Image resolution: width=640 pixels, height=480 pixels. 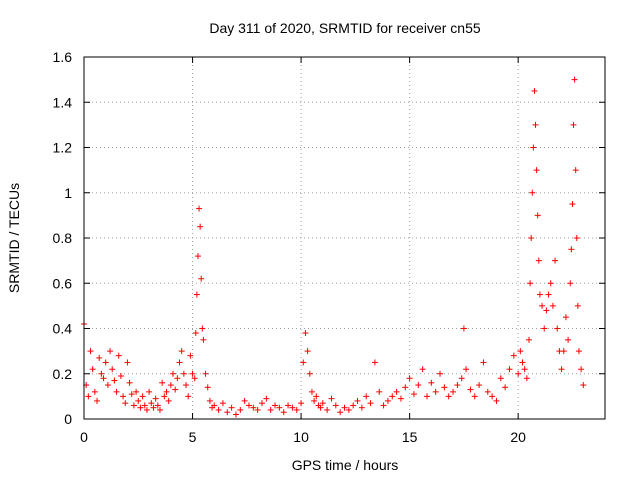 What do you see at coordinates (63, 238) in the screenshot?
I see `y-tick-label: 0.8` at bounding box center [63, 238].